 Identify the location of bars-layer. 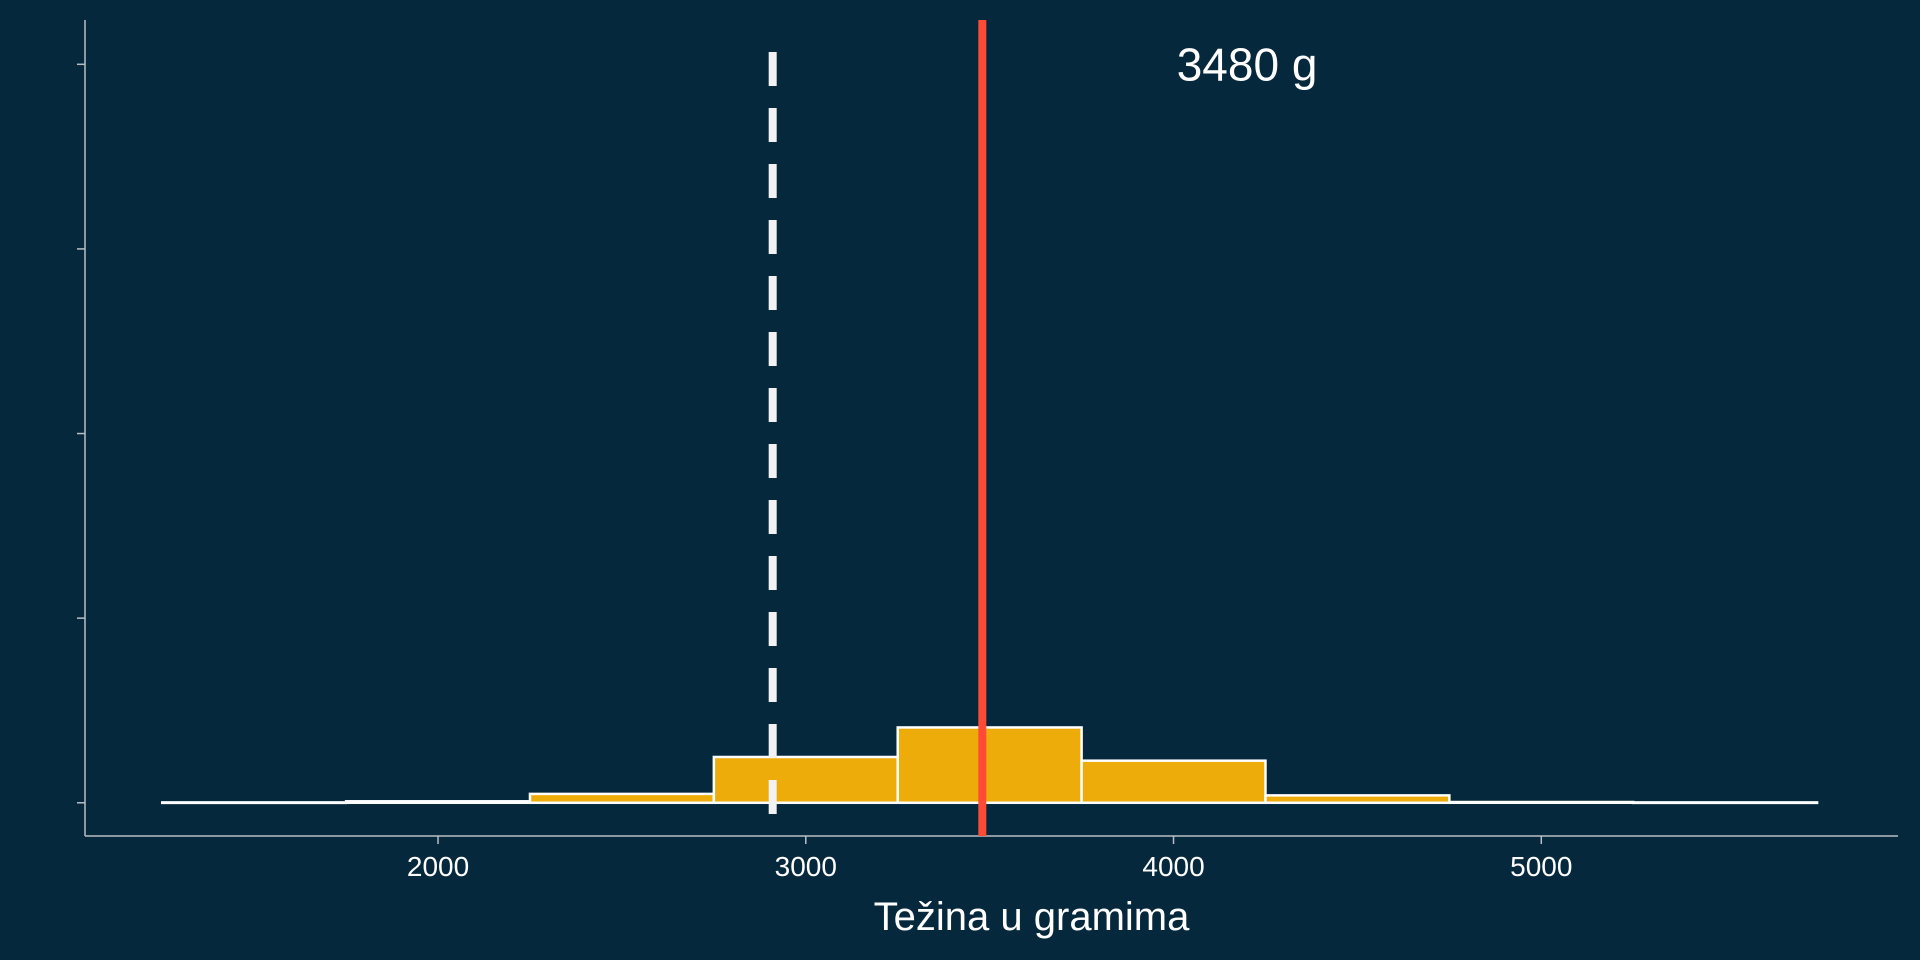
(989, 765).